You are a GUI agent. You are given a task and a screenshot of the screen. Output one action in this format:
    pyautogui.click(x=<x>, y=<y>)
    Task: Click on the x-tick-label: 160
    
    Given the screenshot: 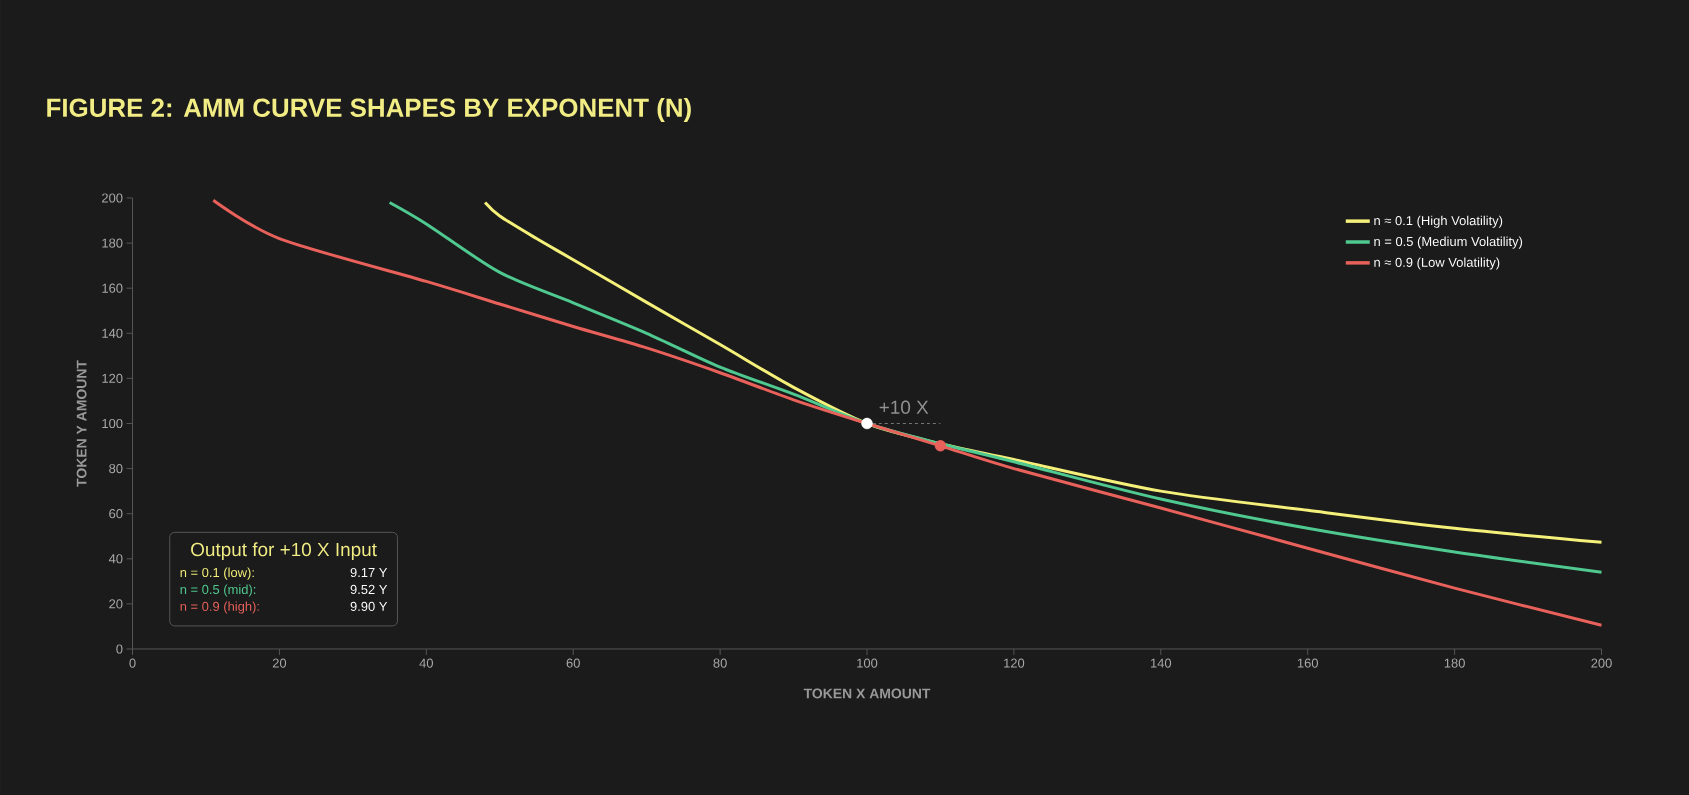 What is the action you would take?
    pyautogui.click(x=1308, y=663)
    